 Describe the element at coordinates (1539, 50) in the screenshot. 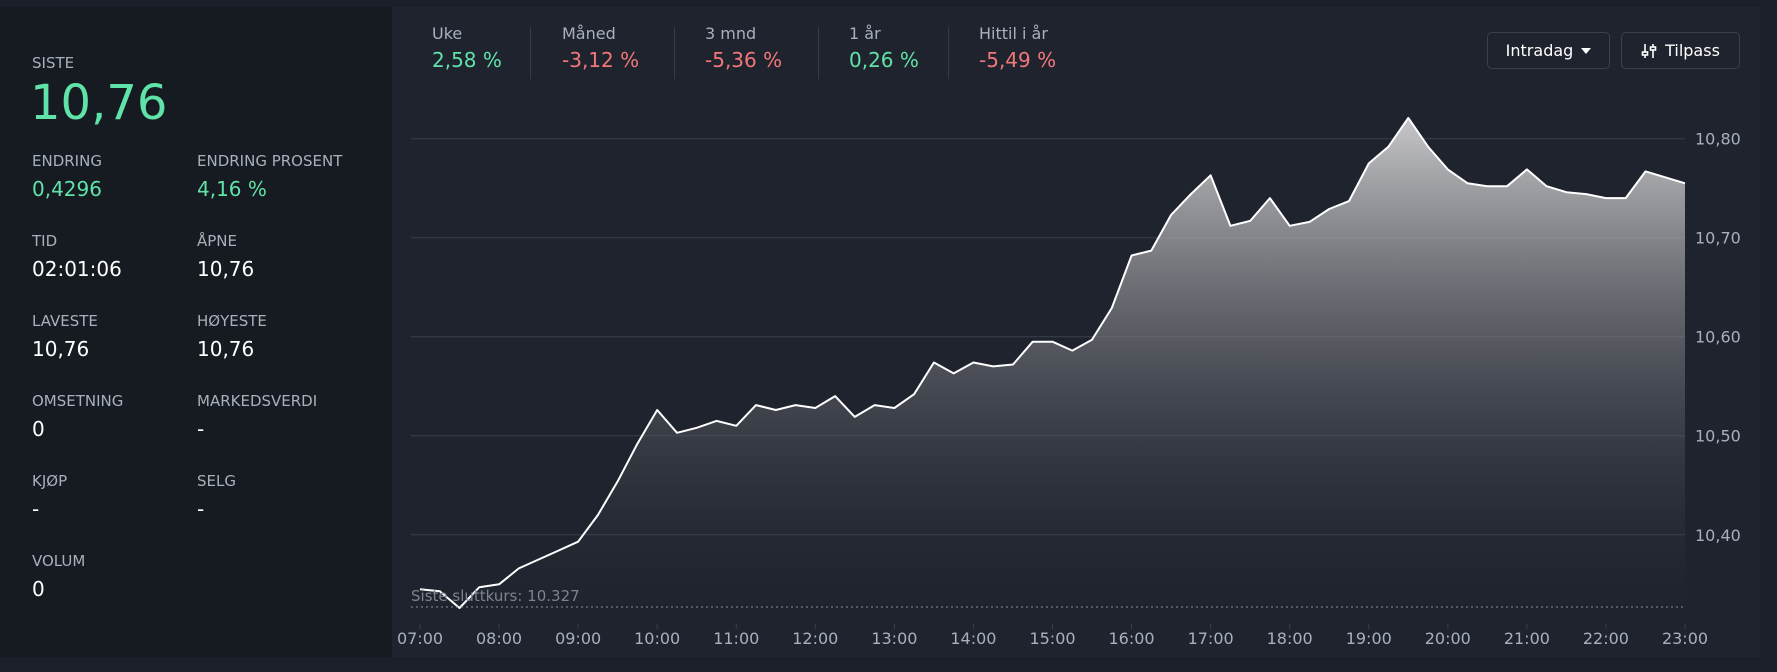

I see `range-text: Intradag` at that location.